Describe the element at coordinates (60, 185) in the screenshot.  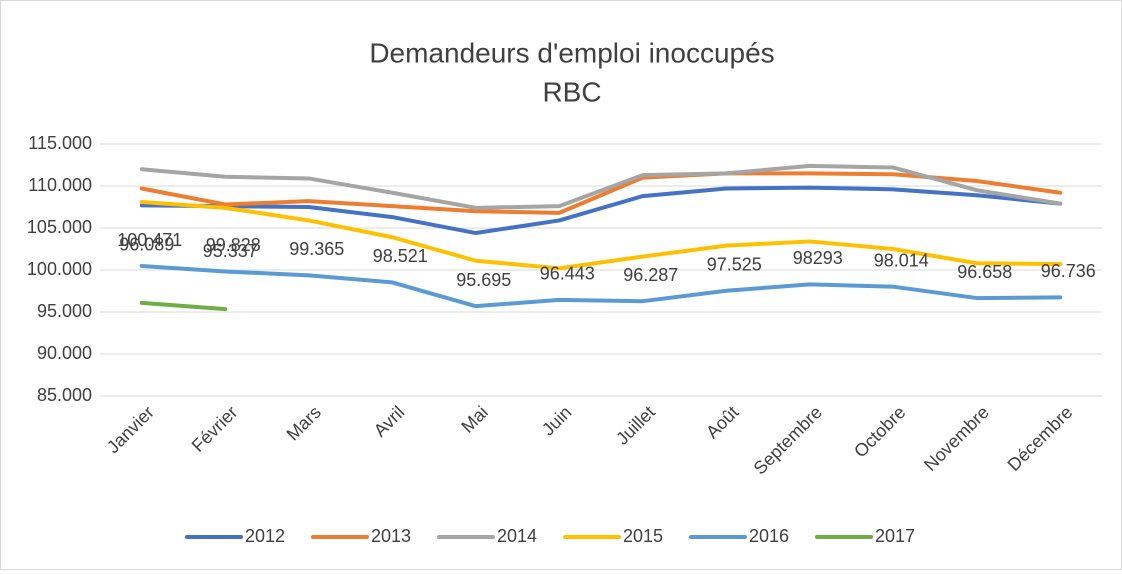
I see `y-tick-label: 110.000` at that location.